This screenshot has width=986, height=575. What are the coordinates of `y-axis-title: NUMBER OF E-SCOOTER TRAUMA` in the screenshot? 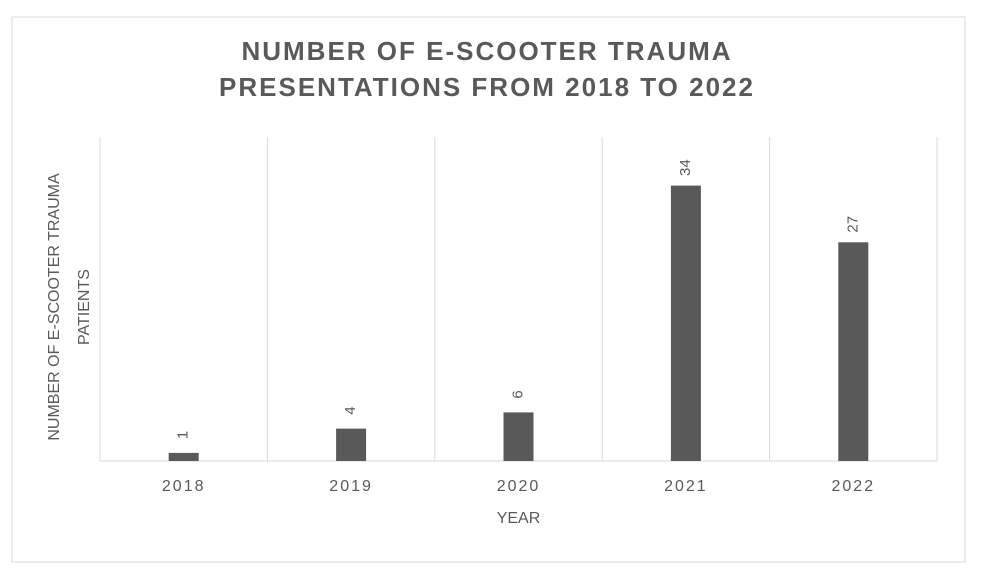 It's located at (54, 307).